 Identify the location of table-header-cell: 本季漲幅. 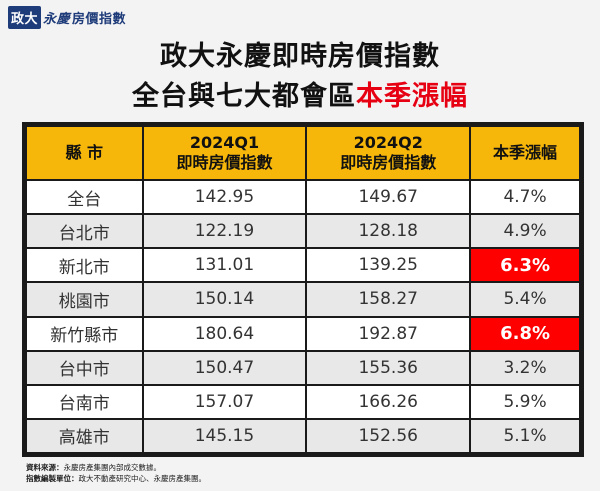
(525, 153).